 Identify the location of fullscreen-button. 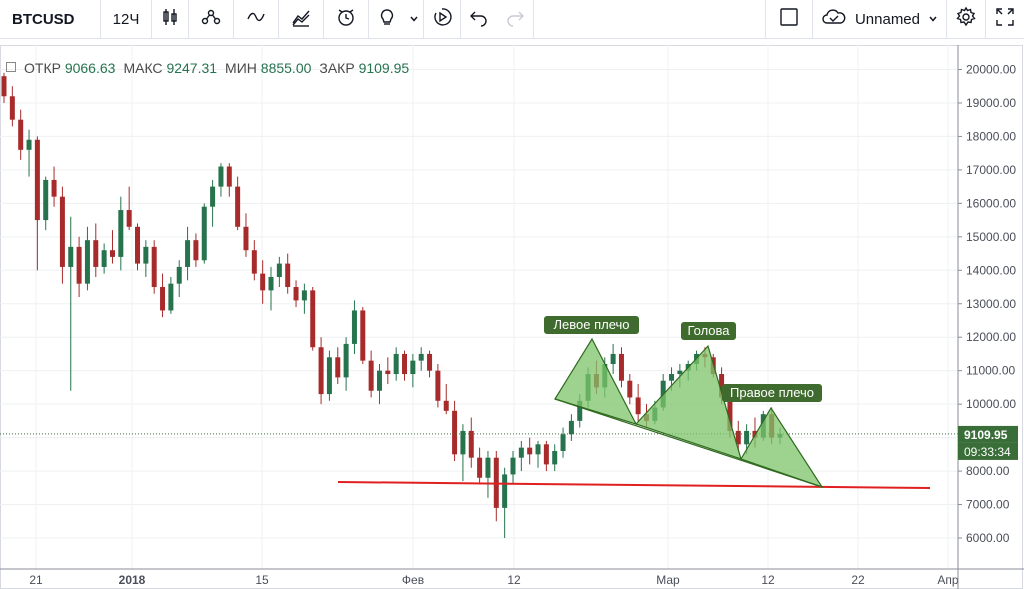
(1005, 19).